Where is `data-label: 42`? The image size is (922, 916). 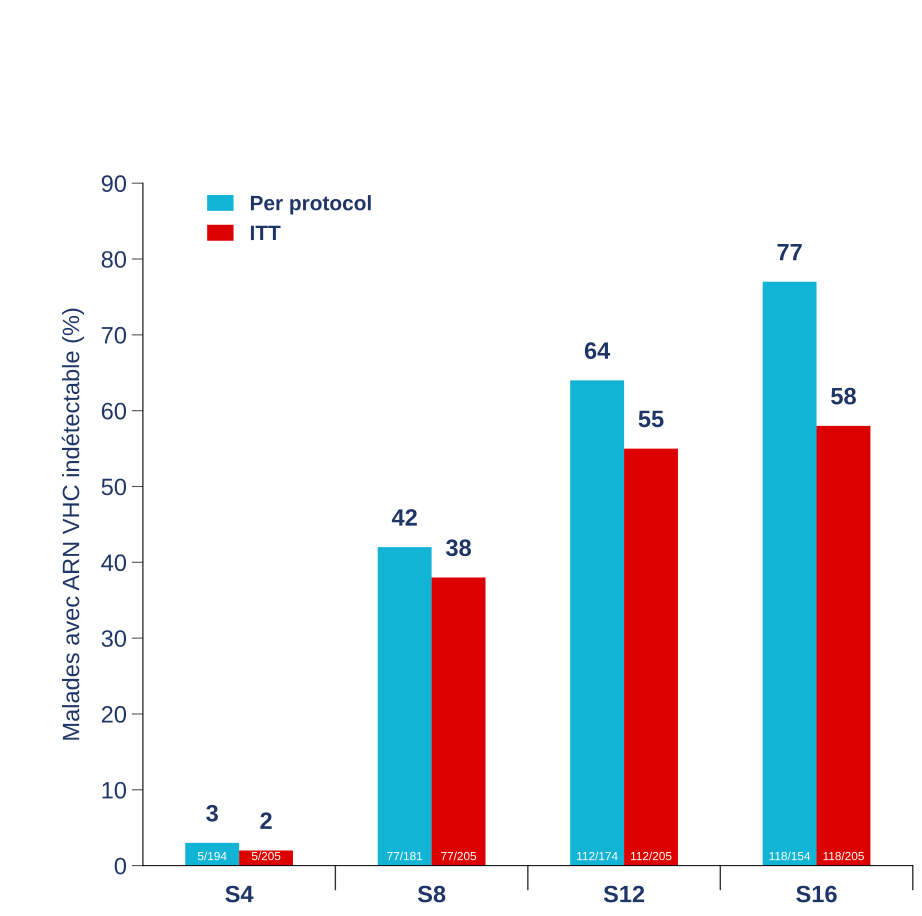 data-label: 42 is located at coordinates (404, 517).